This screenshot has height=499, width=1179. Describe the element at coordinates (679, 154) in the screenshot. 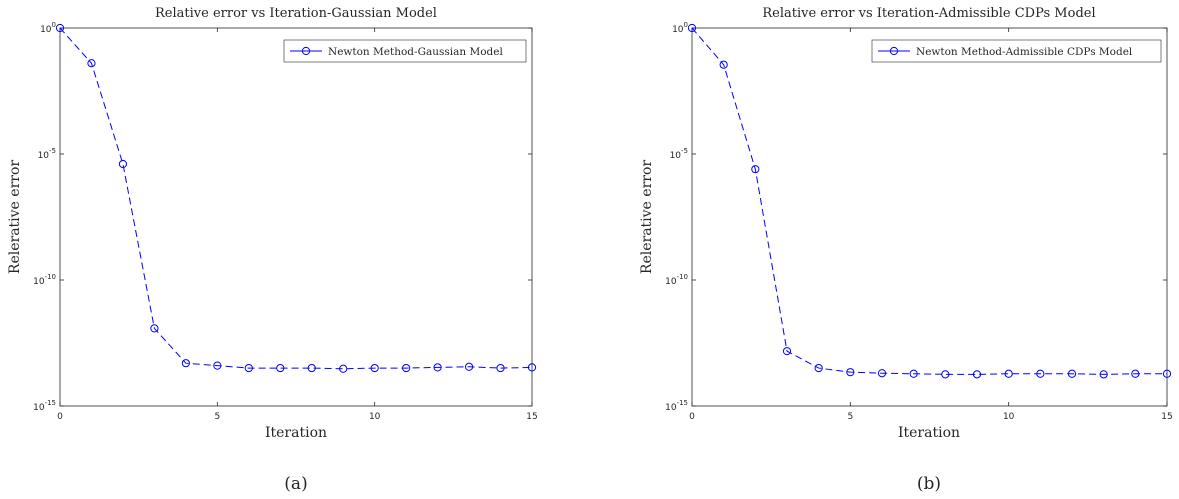

I see `chart-b-y-tick-label-1: 10⁻⁵` at that location.